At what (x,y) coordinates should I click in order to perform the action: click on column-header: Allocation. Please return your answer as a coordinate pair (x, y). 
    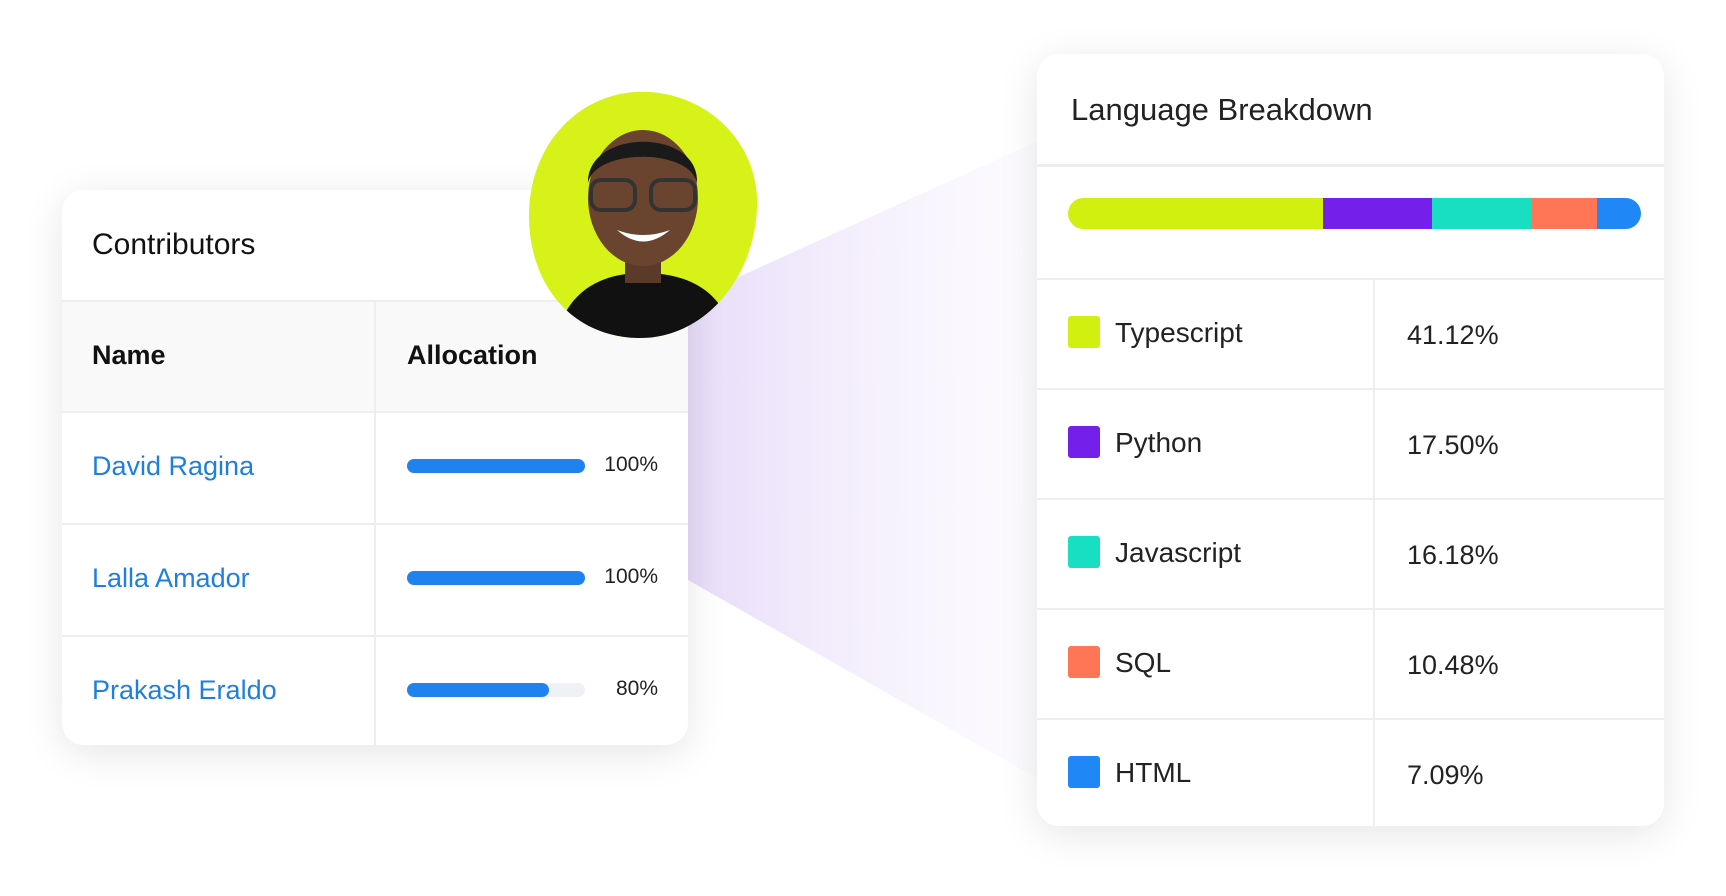
    Looking at the image, I should click on (472, 355).